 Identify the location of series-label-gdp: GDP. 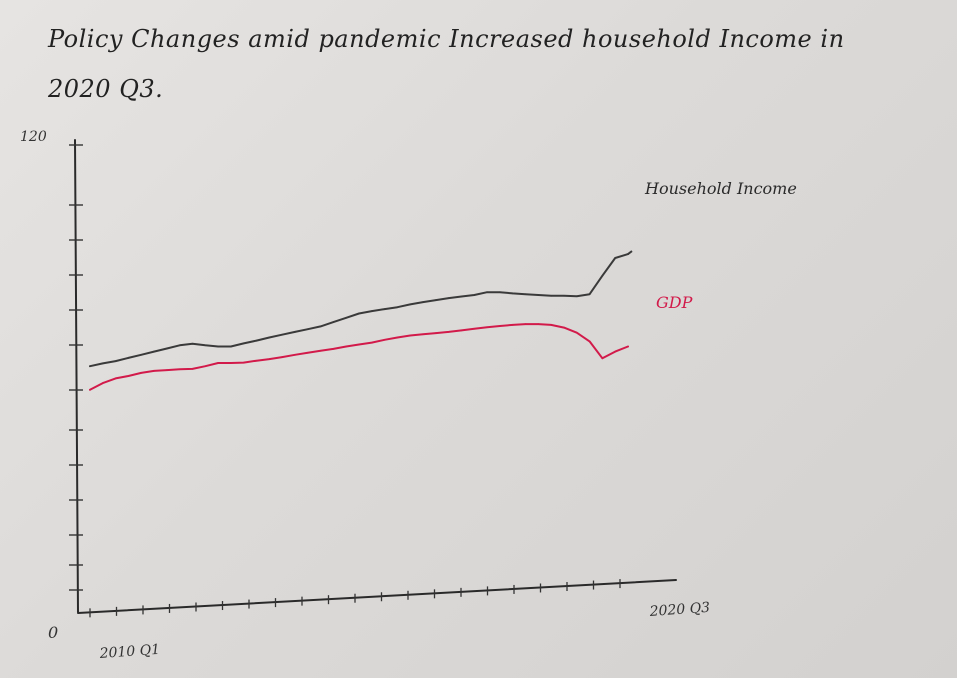
(674, 302).